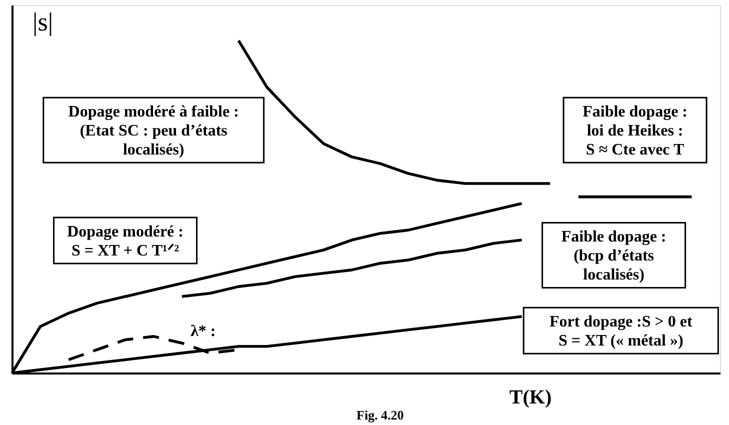  I want to click on annotation: λ* :, so click(203, 331).